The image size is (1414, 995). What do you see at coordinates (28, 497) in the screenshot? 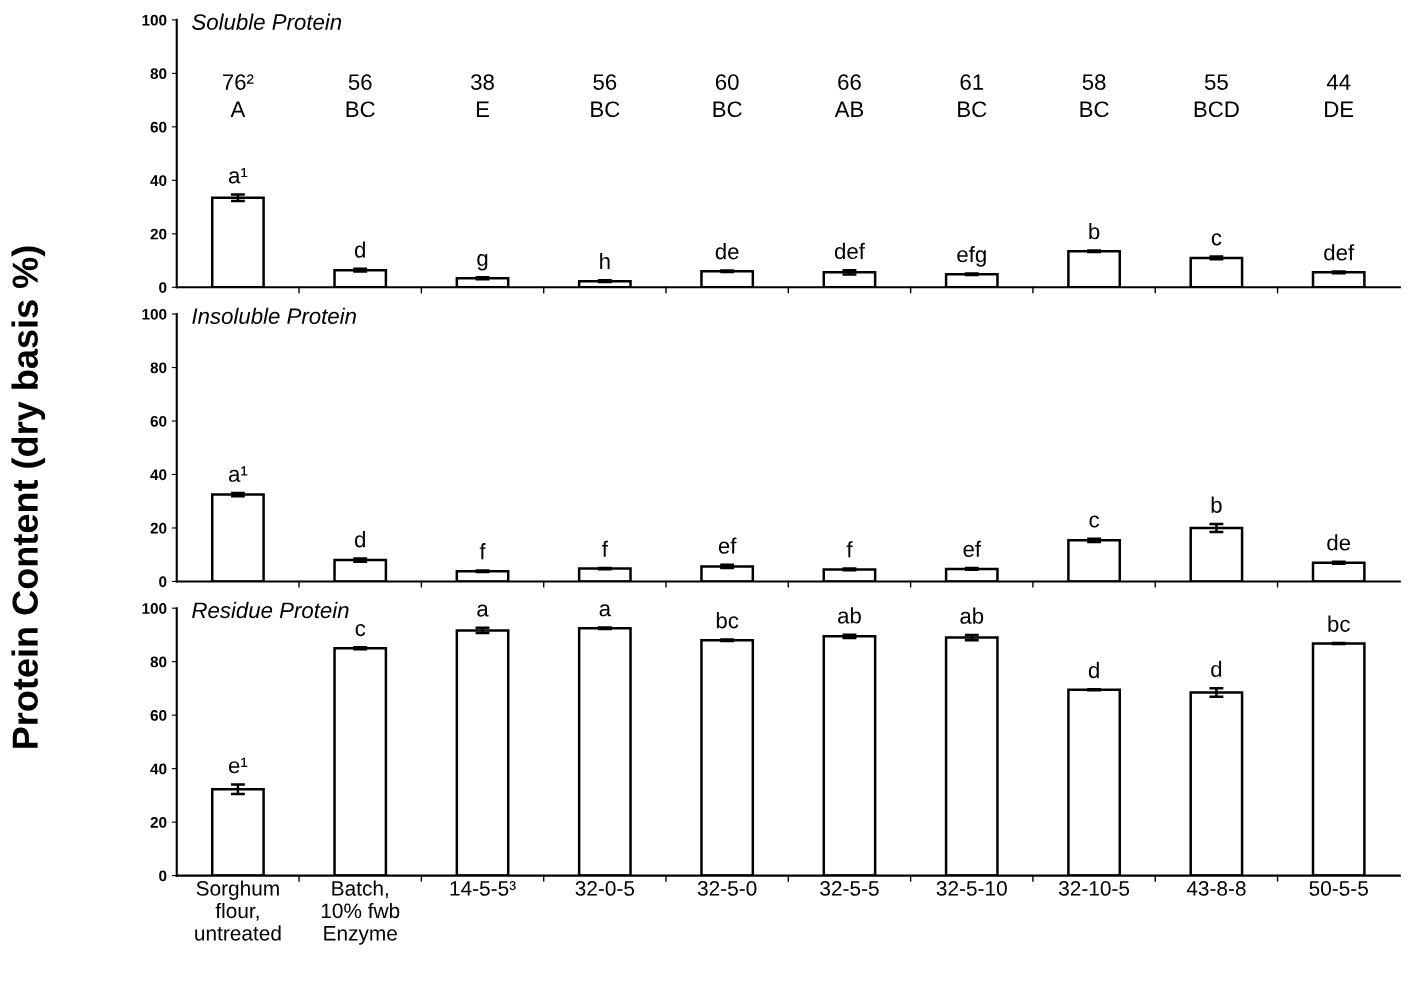
I see `y-axis-title: Protein Content (dry basis %)` at bounding box center [28, 497].